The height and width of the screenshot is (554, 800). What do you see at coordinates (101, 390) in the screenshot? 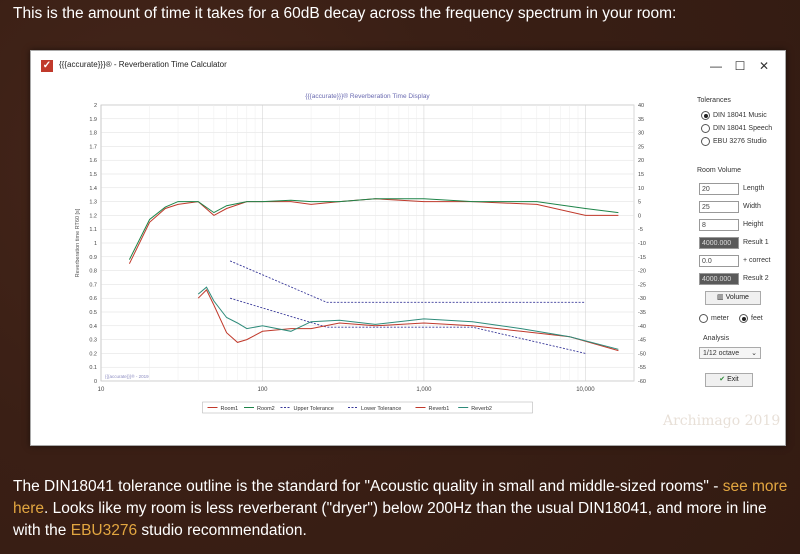
I see `x-tick-label: 10` at bounding box center [101, 390].